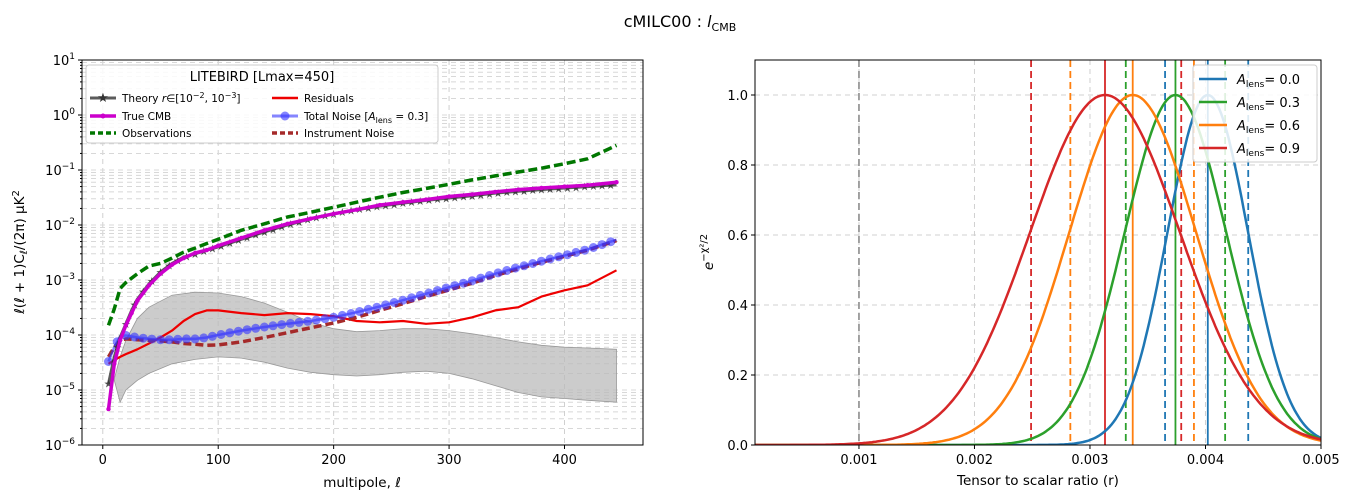 This screenshot has width=1350, height=502. Describe the element at coordinates (362, 234) in the screenshot. I see `obs-line` at that location.